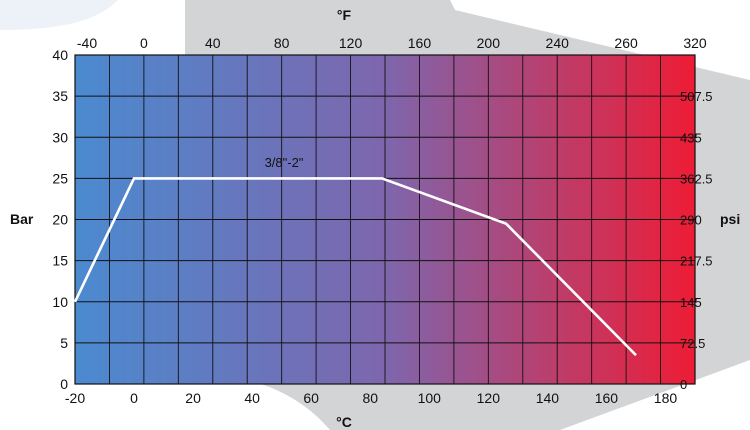 Image resolution: width=750 pixels, height=430 pixels. I want to click on y-tick-label-right: 217.5, so click(696, 261).